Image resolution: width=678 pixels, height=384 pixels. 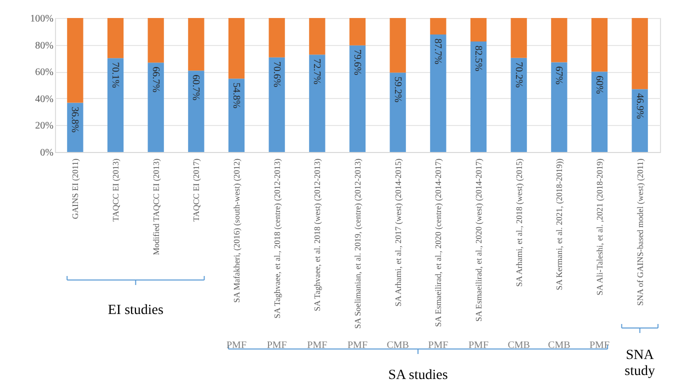 What do you see at coordinates (479, 240) in the screenshot?
I see `x-tick-label: SA Esmaeilirad, et al., 2020 (west) (2014-2017)` at bounding box center [479, 240].